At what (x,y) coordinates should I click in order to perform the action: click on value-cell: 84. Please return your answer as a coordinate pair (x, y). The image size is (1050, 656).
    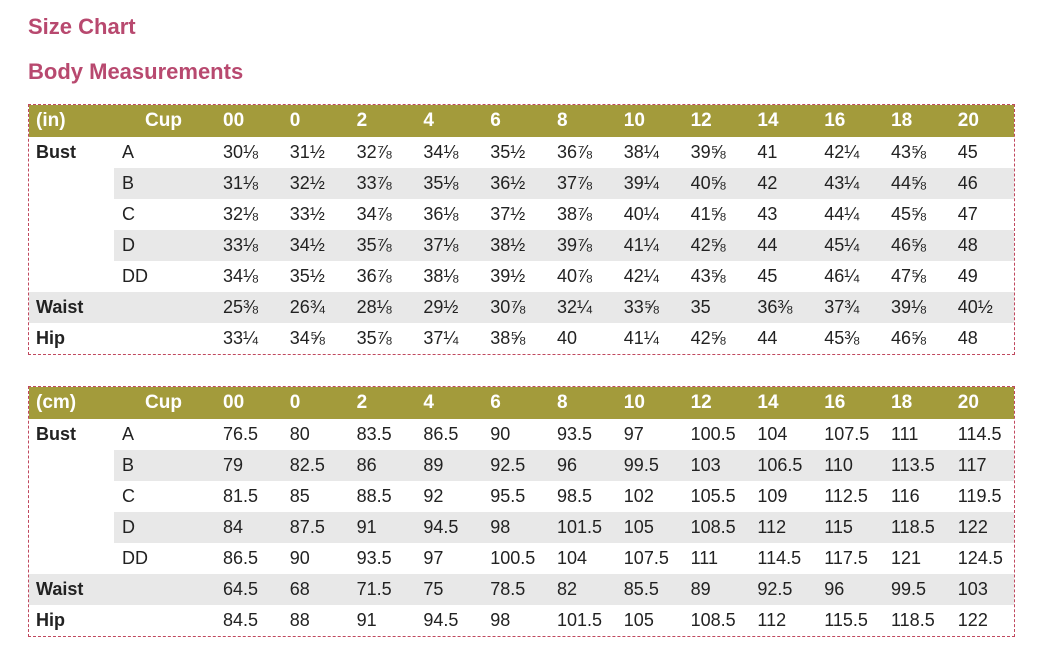
    Looking at the image, I should click on (233, 527).